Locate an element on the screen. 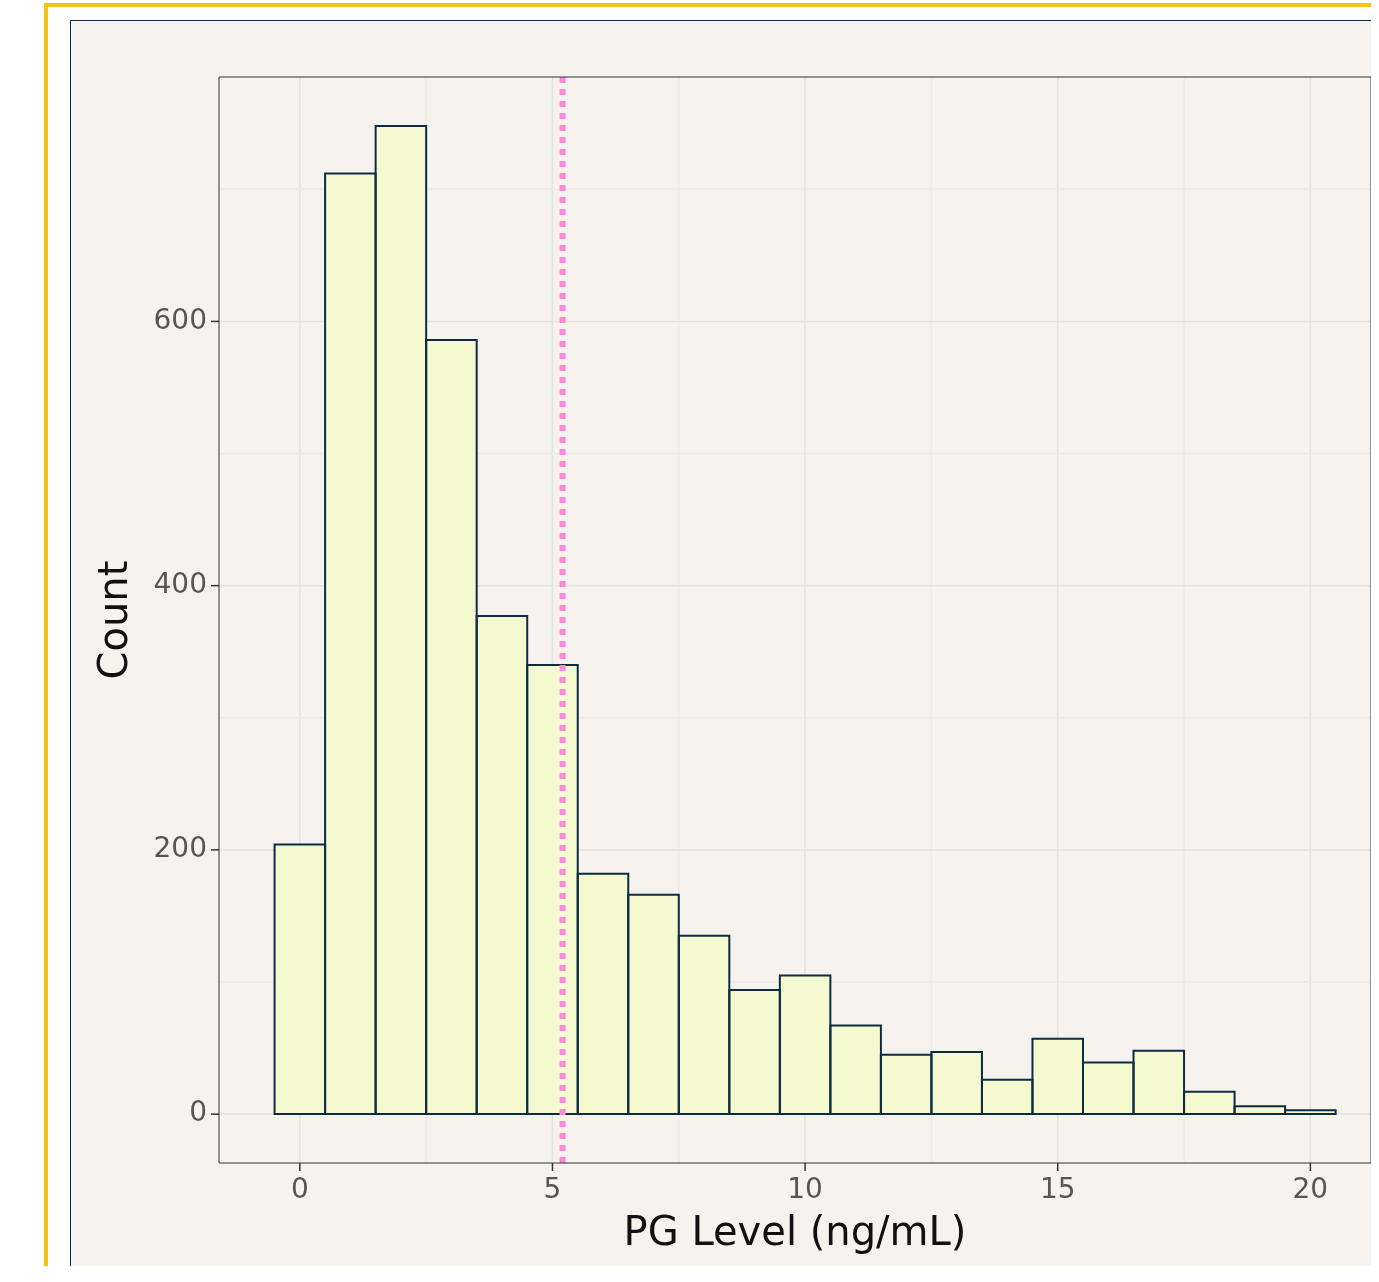 The height and width of the screenshot is (1282, 1379). x-axis-title: PG Level (ng/mL) is located at coordinates (795, 1231).